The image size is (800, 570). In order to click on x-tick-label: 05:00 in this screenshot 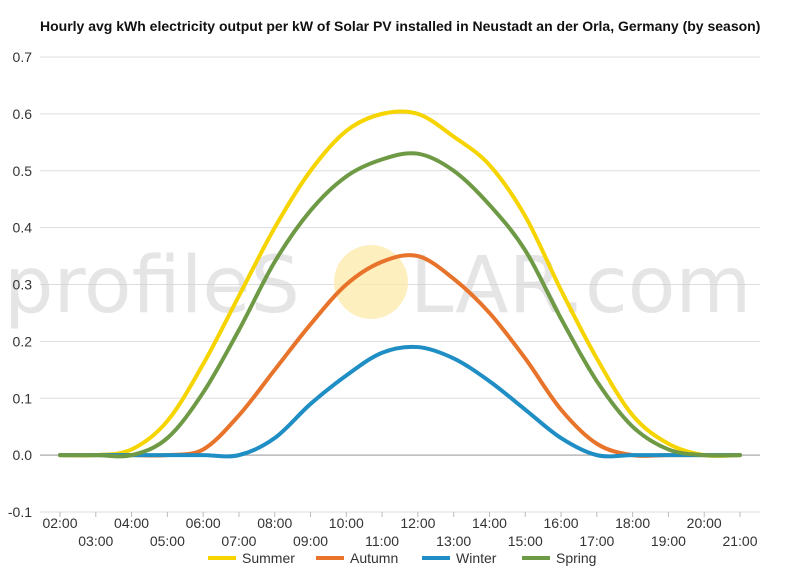, I will do `click(167, 541)`.